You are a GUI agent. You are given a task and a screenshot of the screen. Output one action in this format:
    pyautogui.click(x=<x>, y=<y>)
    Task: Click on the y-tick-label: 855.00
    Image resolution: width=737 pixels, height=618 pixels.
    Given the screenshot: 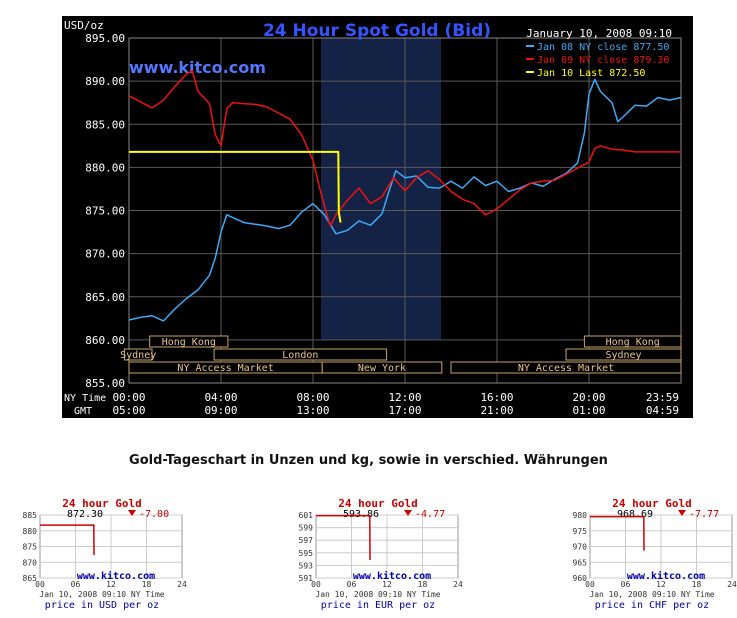 What is the action you would take?
    pyautogui.click(x=105, y=383)
    